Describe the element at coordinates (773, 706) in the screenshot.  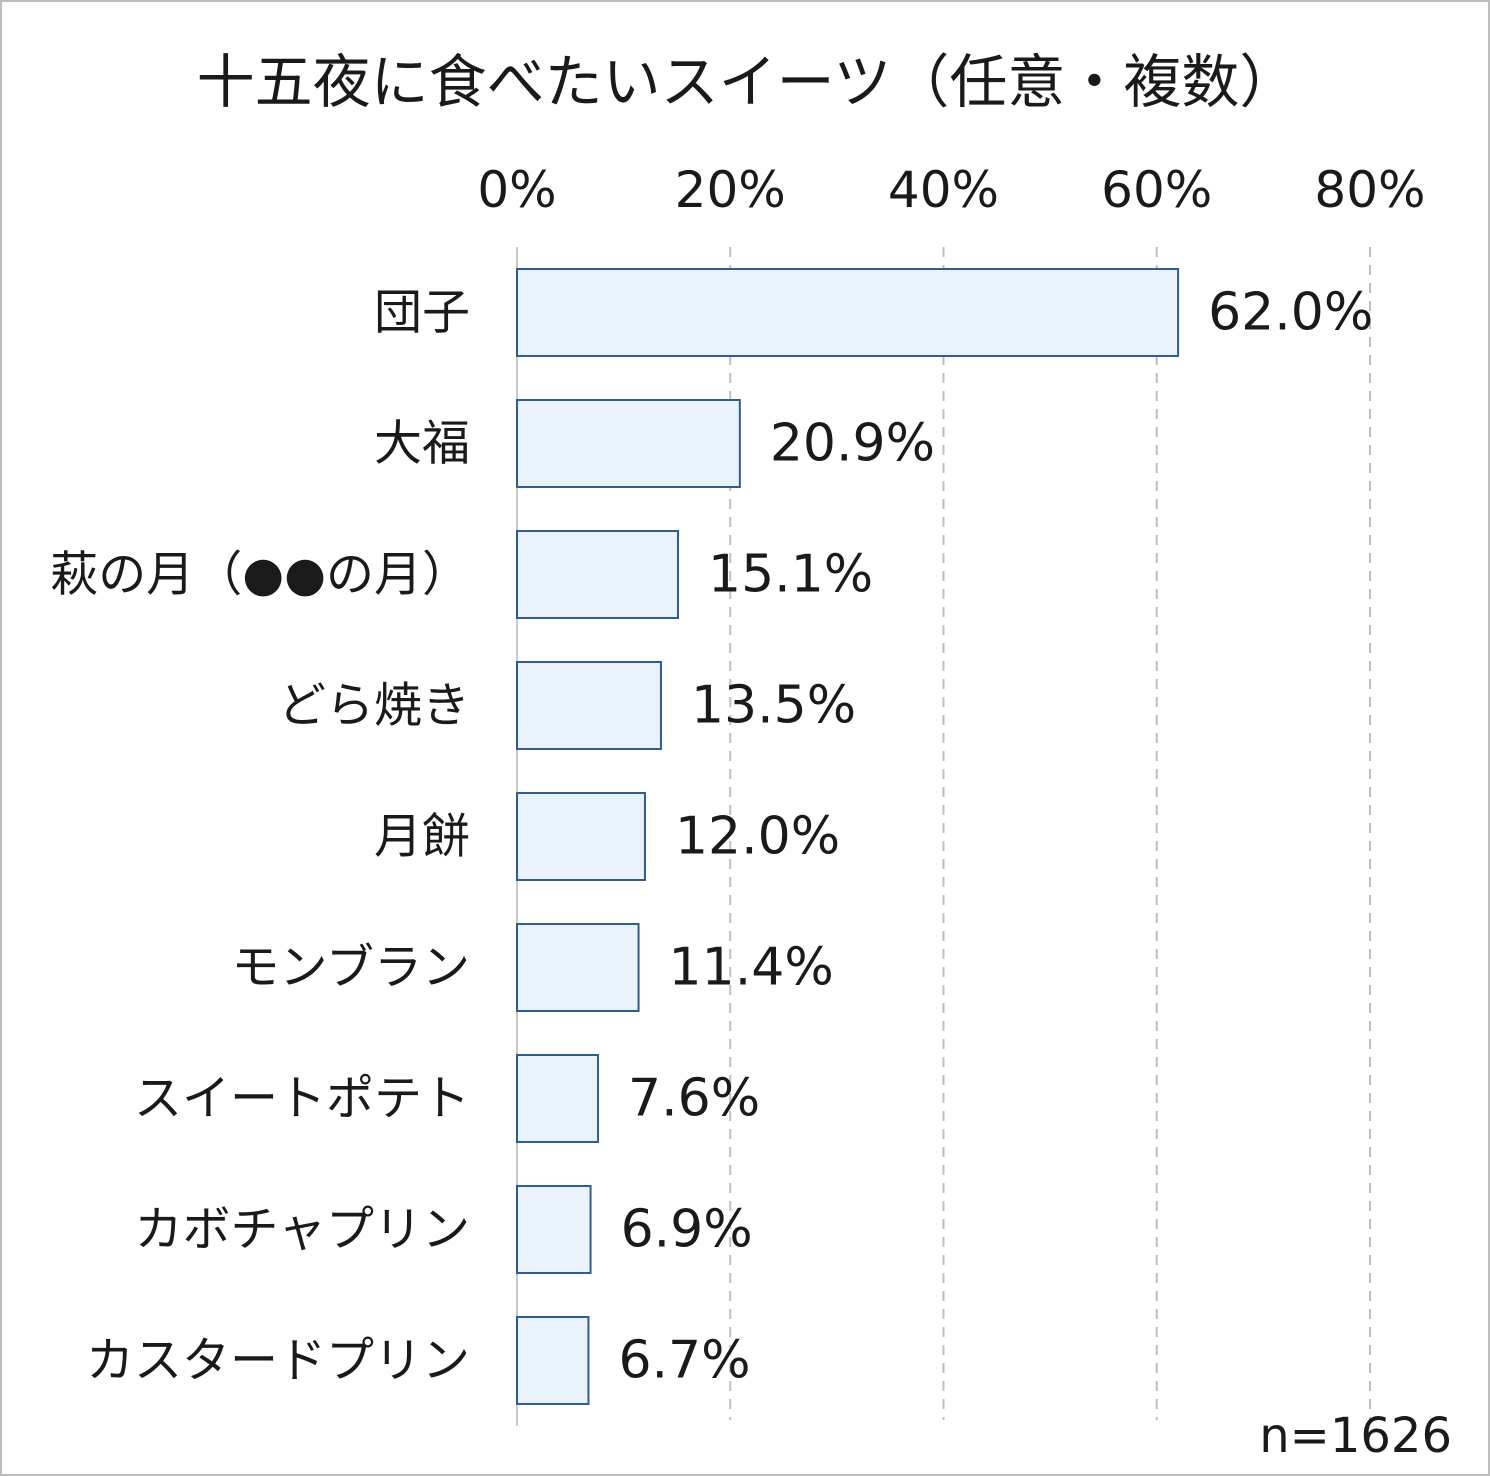
I see `value-label: 13.5%` at that location.